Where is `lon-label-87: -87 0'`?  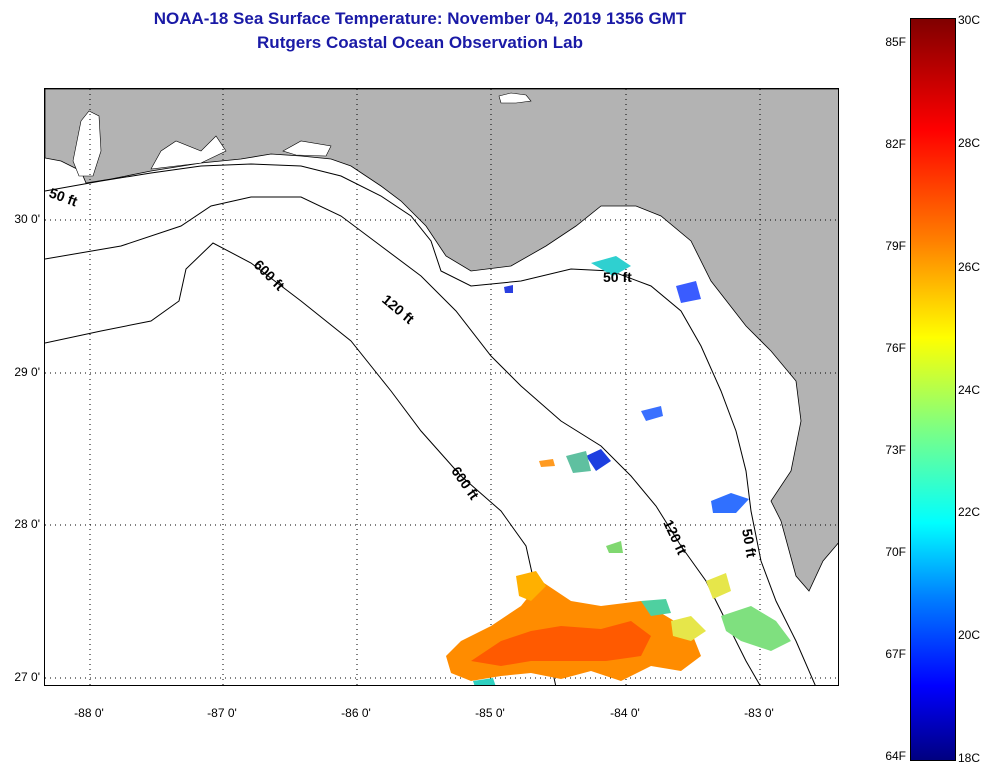
lon-label-87: -87 0' is located at coordinates (222, 713).